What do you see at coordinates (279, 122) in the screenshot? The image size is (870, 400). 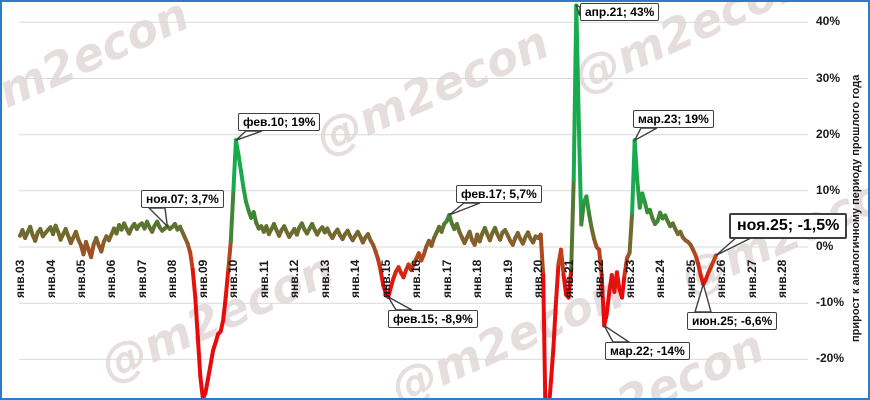 I see `annotation-callout: фев.10; 19%` at bounding box center [279, 122].